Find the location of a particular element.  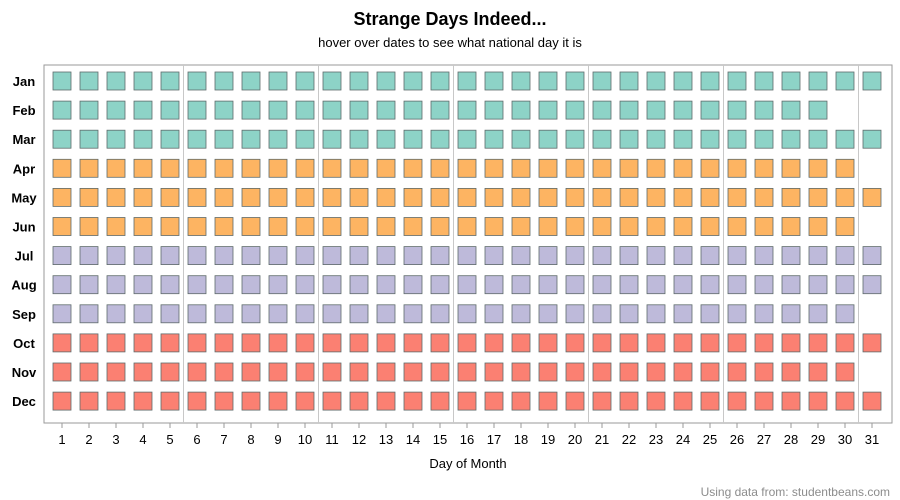

day-cell-apr-30: Apr 30 is located at coordinates (845, 168).